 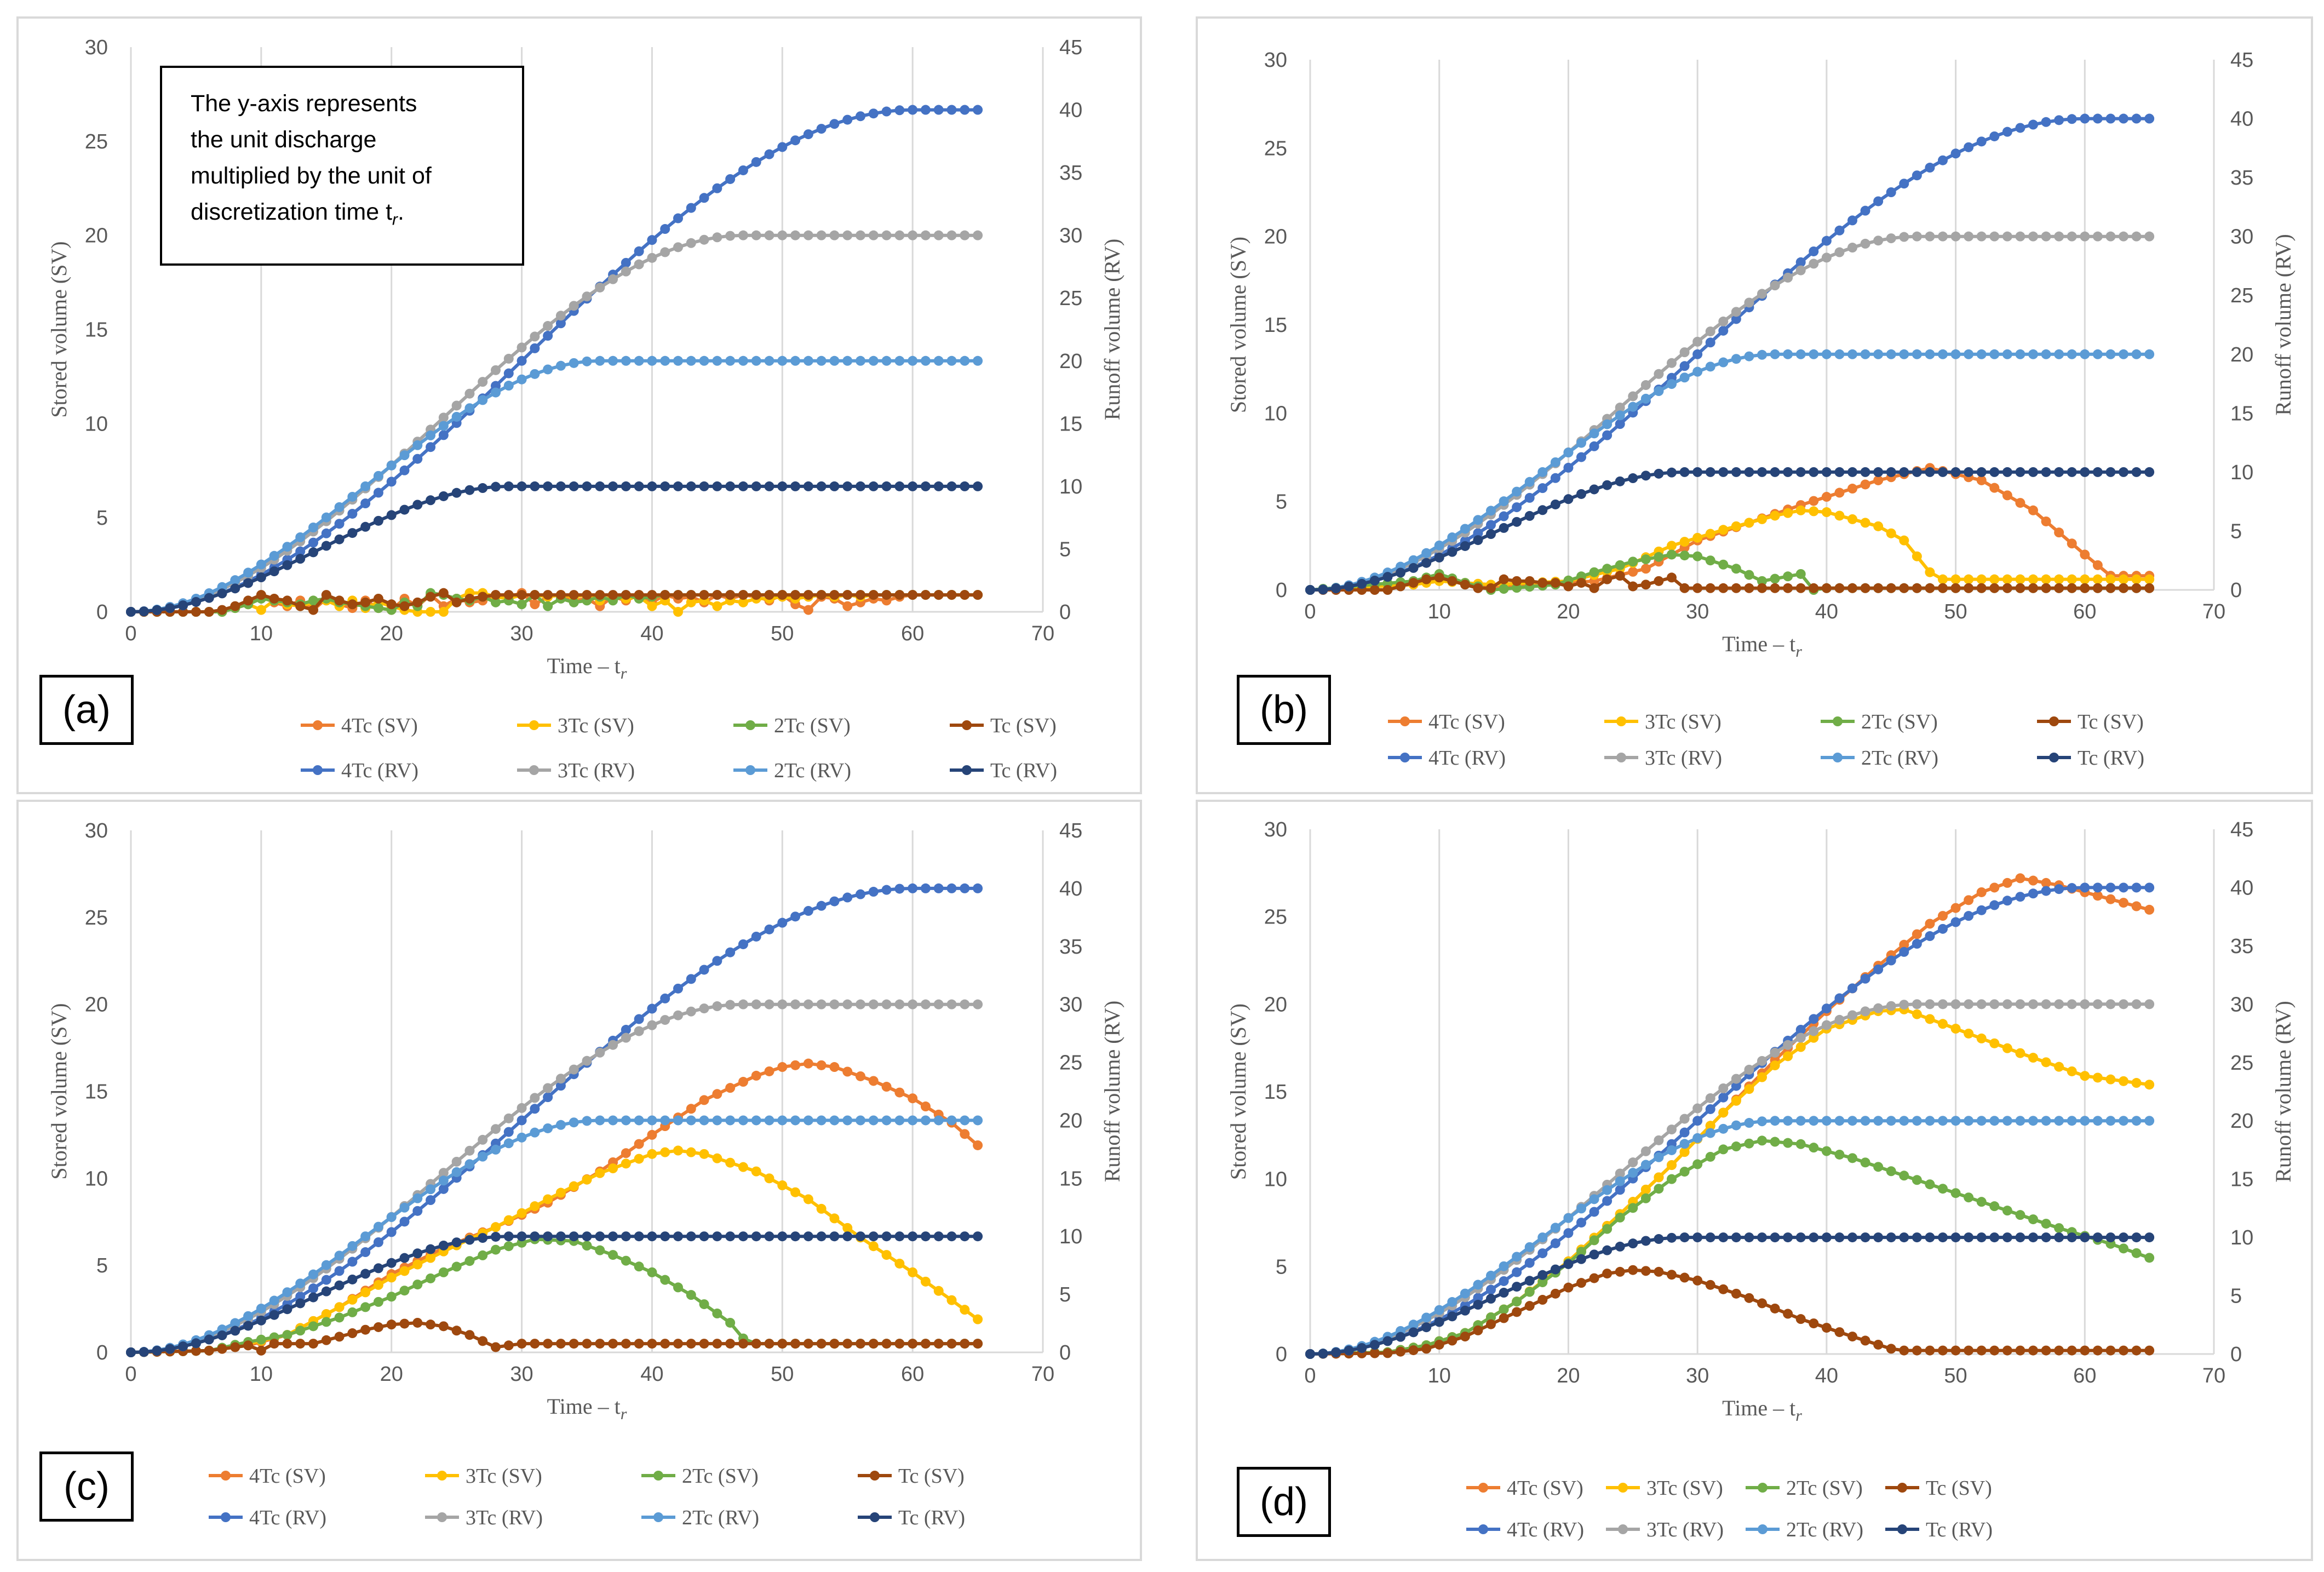 I want to click on legend-label: 4Tc (RV), so click(x=1545, y=1529).